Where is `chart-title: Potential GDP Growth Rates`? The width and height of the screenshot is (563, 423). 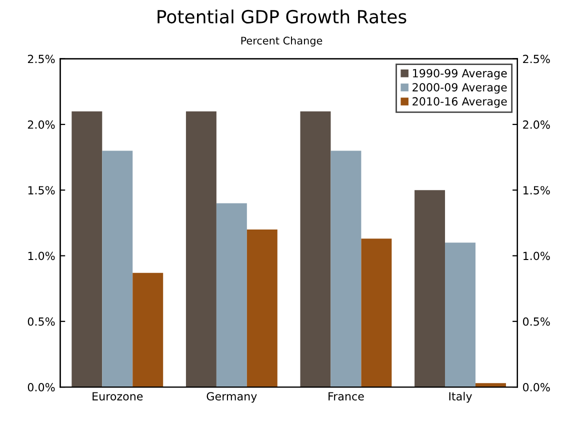
chart-title: Potential GDP Growth Rates is located at coordinates (282, 17).